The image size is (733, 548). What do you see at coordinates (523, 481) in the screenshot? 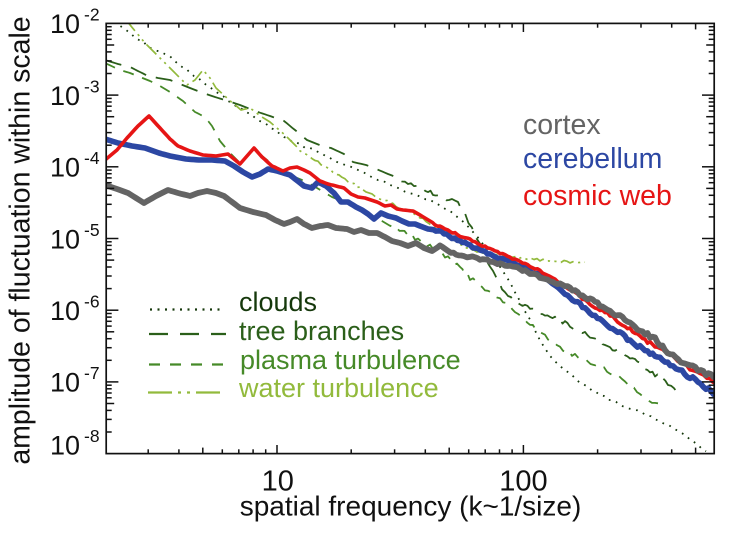
I see `svg-text: 100` at bounding box center [523, 481].